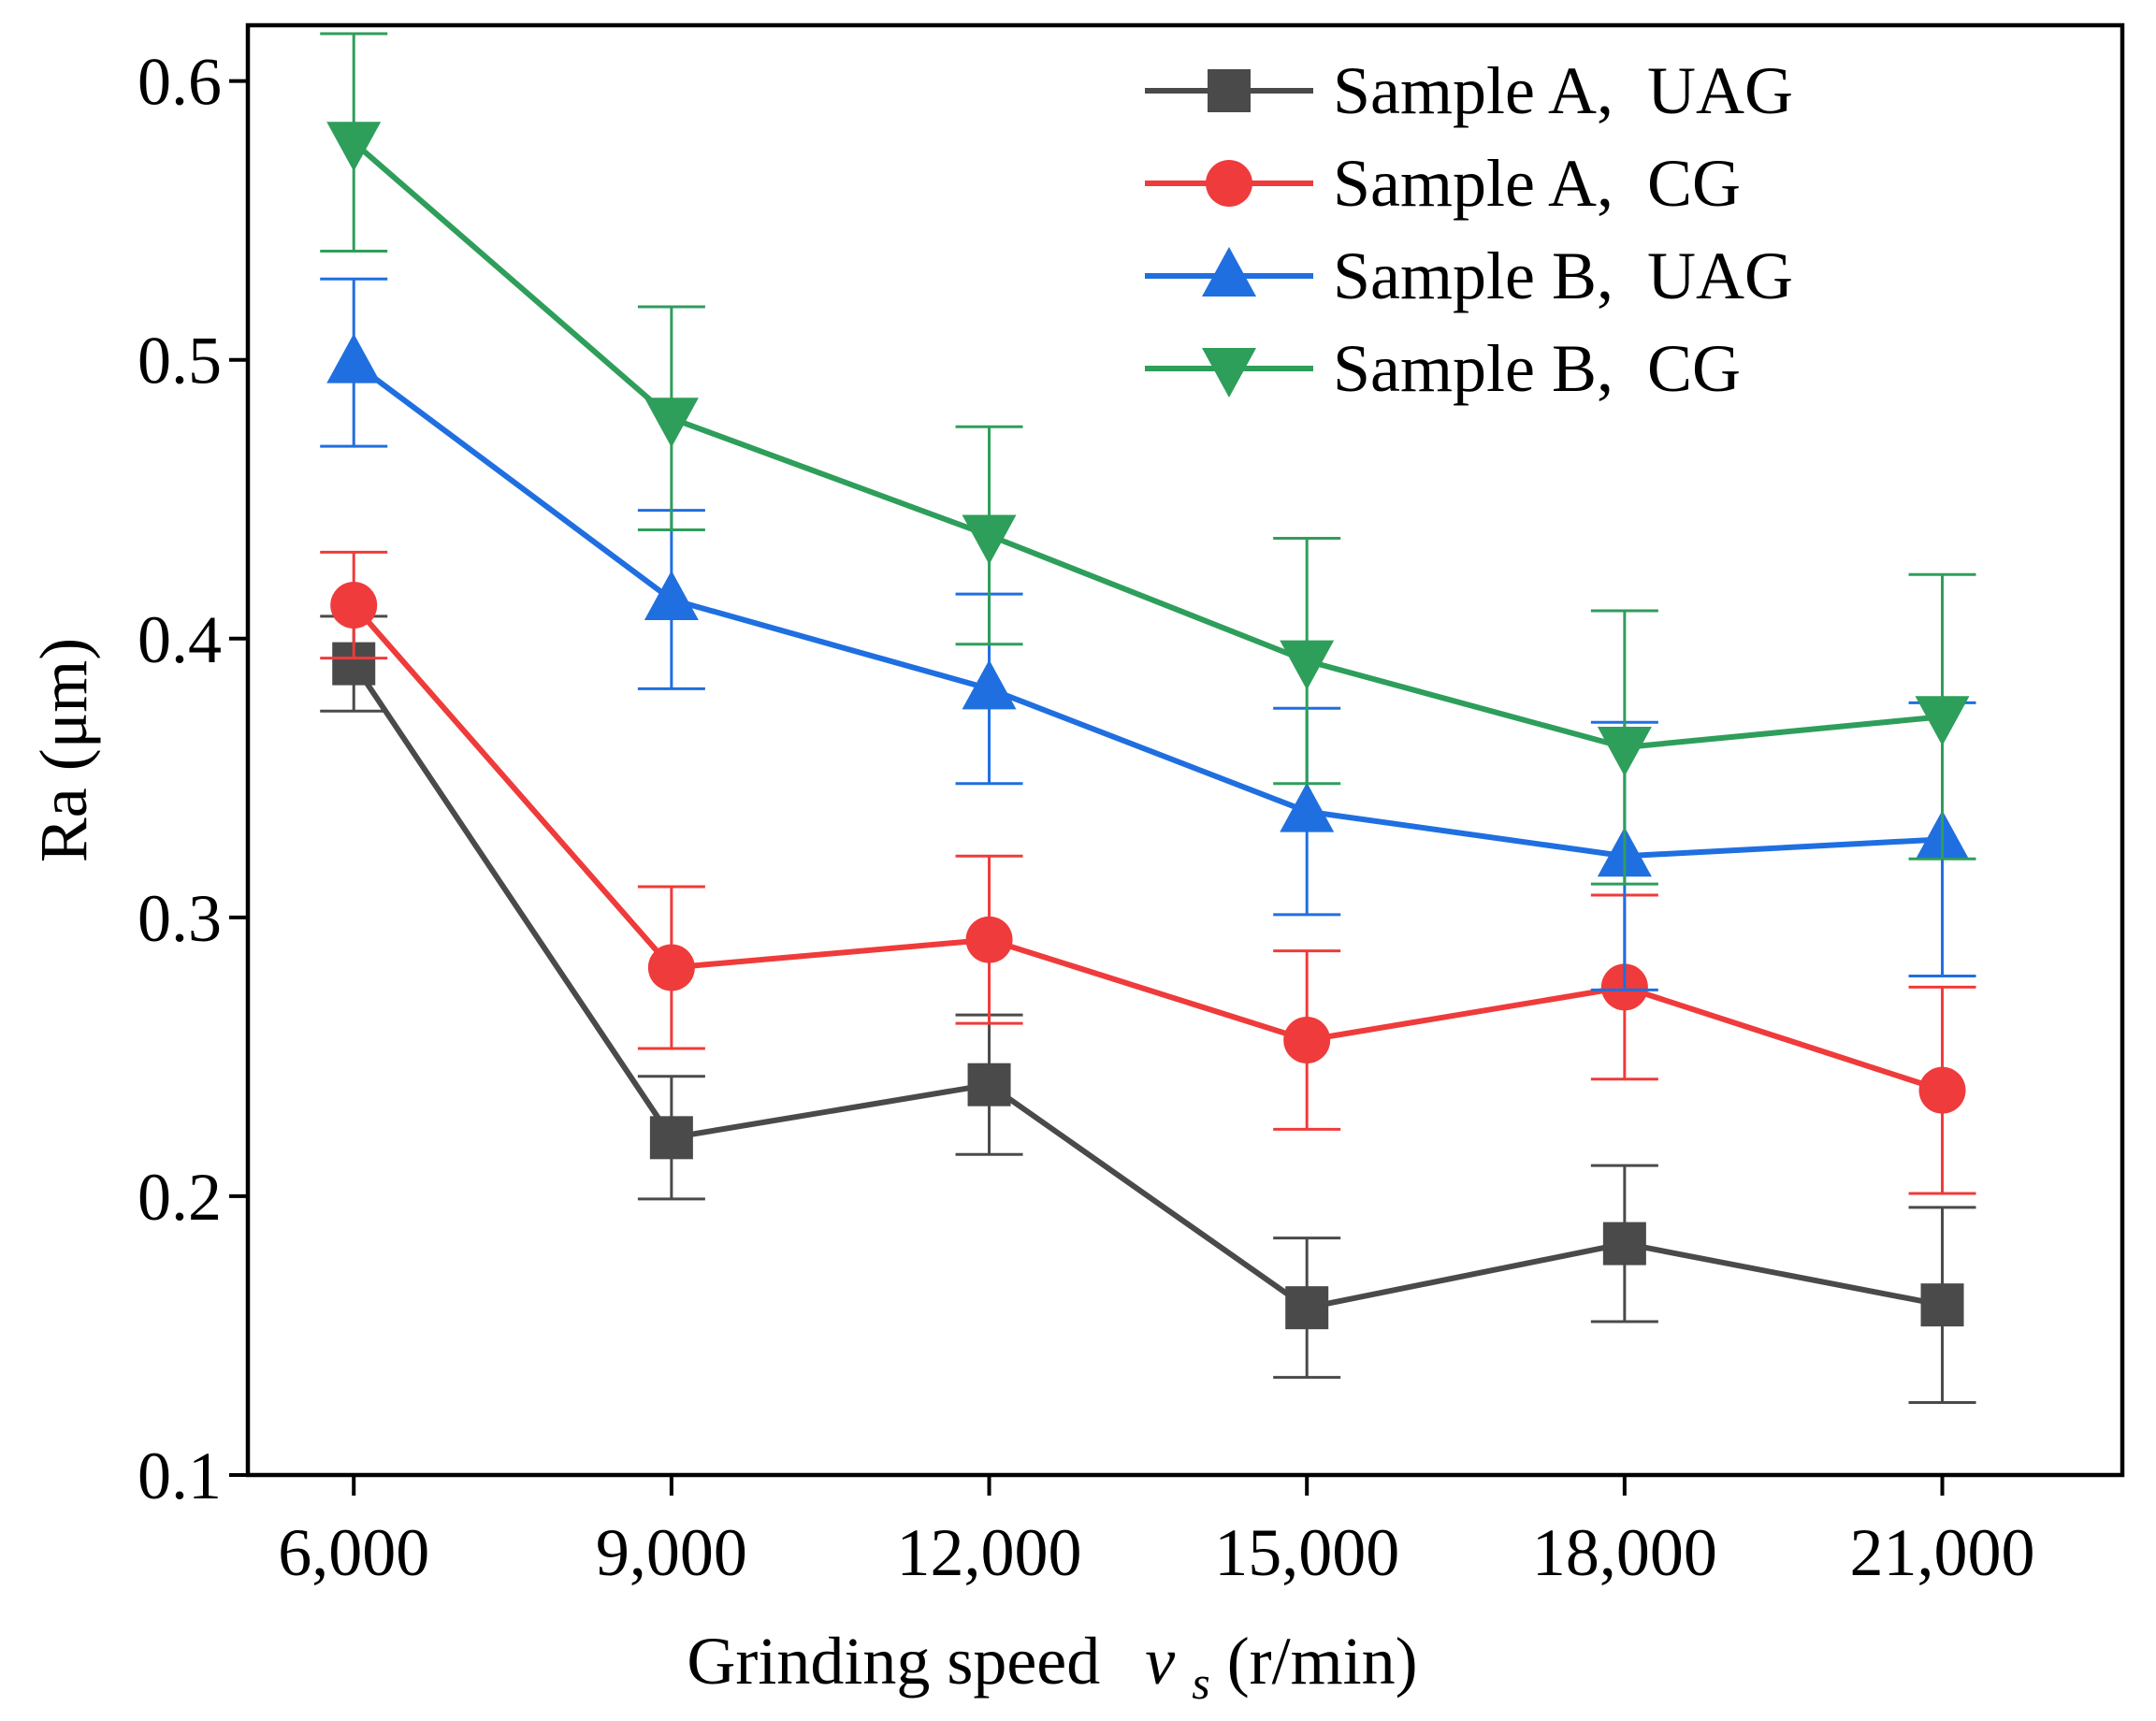  What do you see at coordinates (671, 1552) in the screenshot?
I see `x-tick-label: 9,000` at bounding box center [671, 1552].